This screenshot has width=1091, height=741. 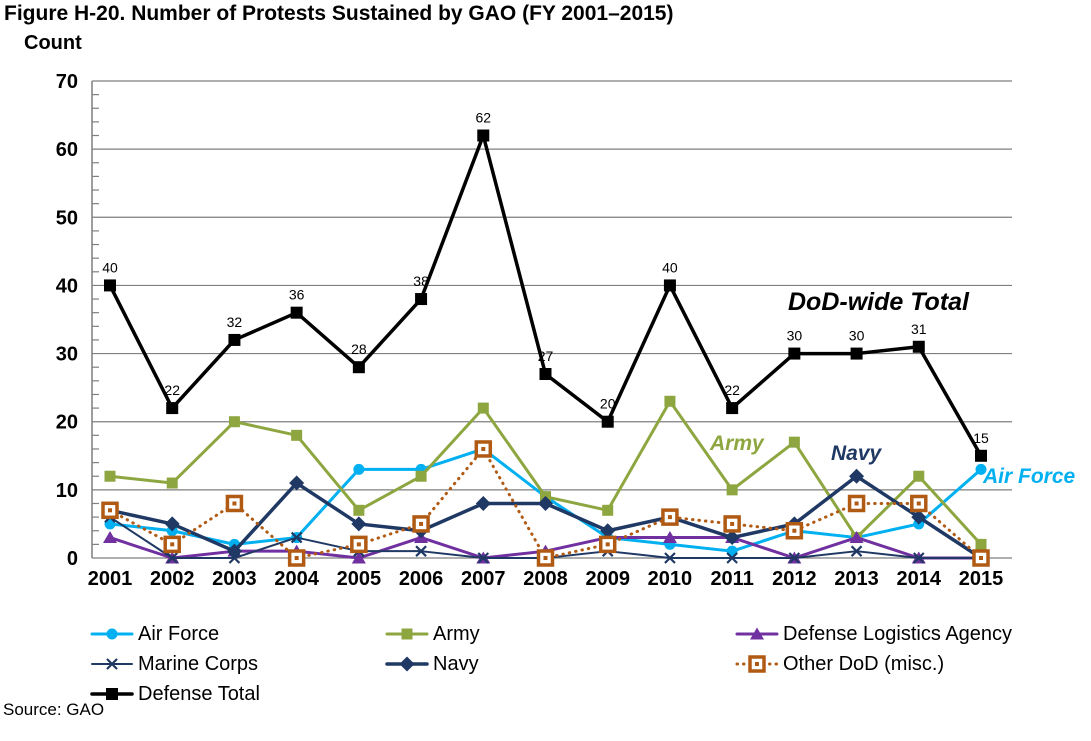 I want to click on legend-item-defense-total: Defense Total, so click(x=237, y=694).